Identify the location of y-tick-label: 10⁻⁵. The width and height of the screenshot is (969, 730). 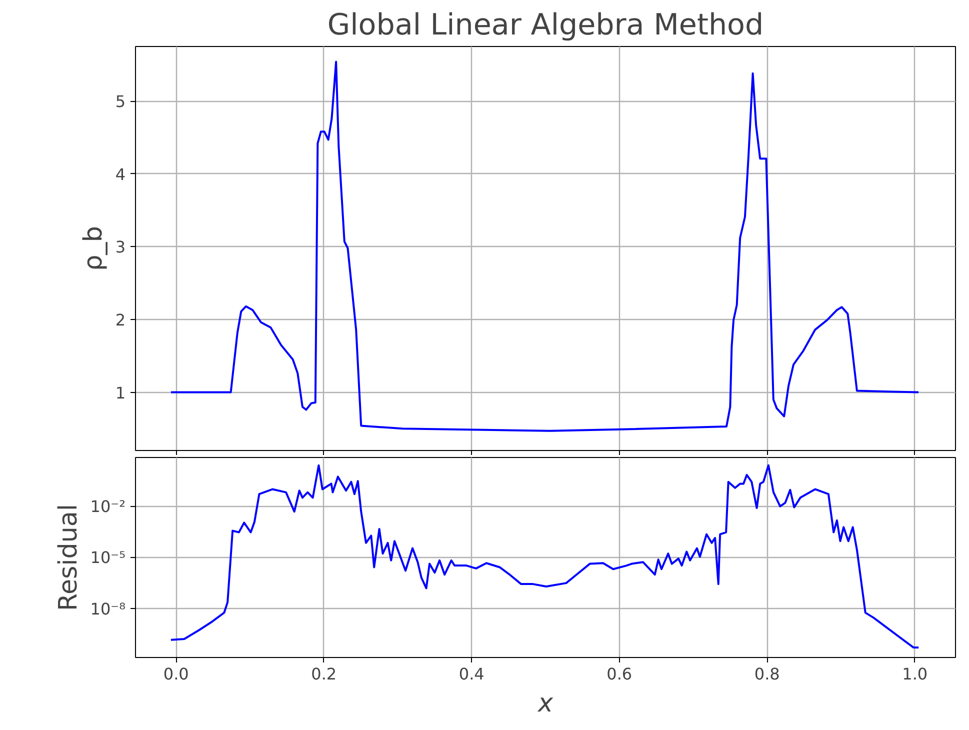
(108, 558).